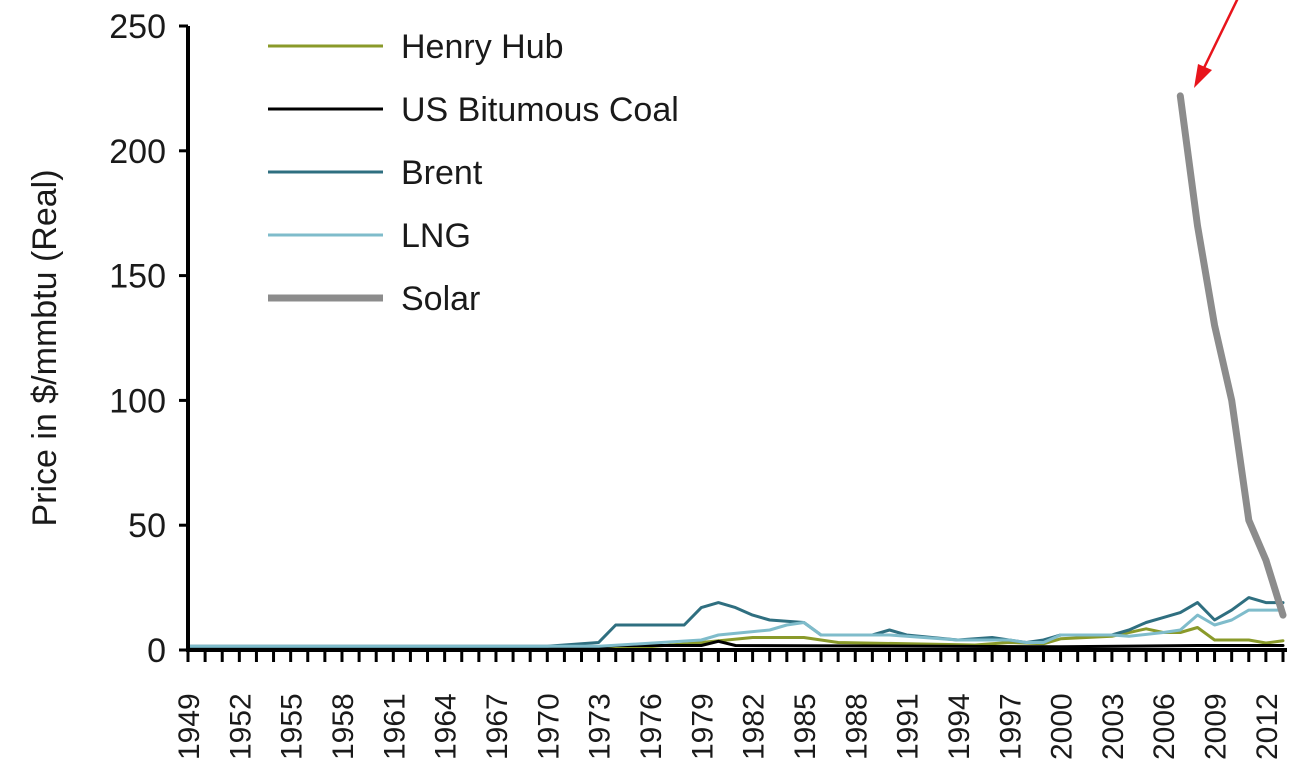 Image resolution: width=1291 pixels, height=775 pixels. I want to click on legend-label-henry-hub: Henry Hub, so click(482, 47).